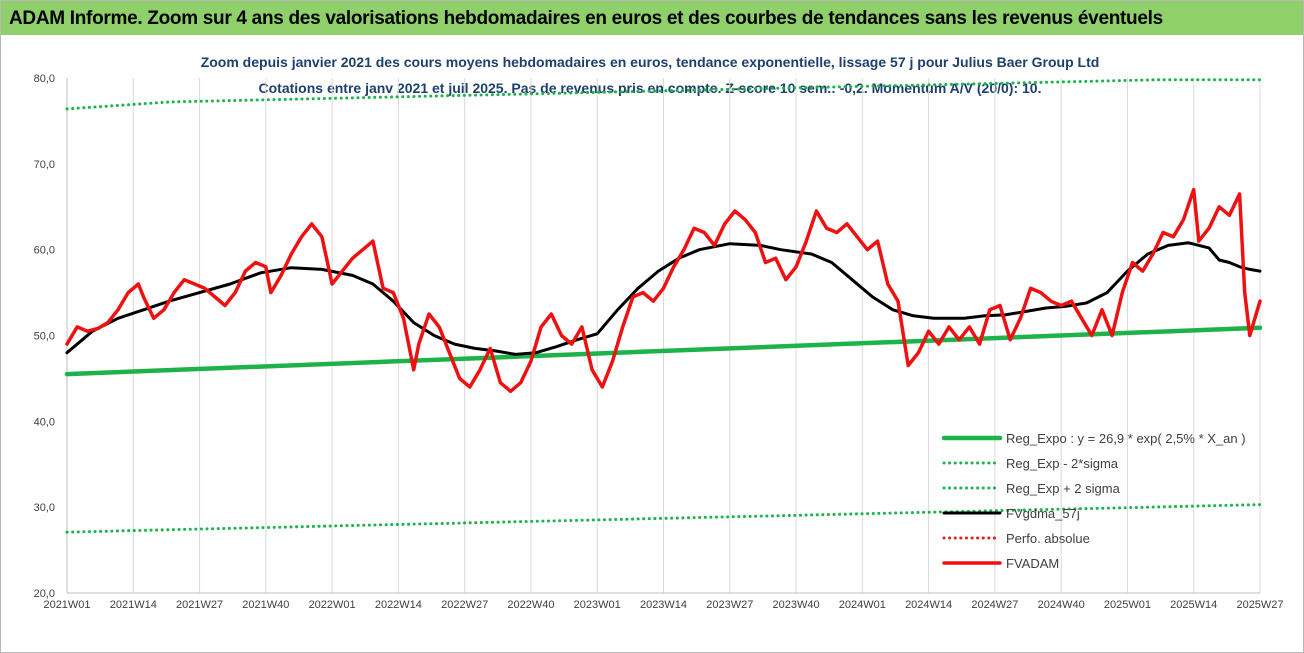 The image size is (1304, 653). What do you see at coordinates (44, 79) in the screenshot?
I see `y-tick-label: 80,0` at bounding box center [44, 79].